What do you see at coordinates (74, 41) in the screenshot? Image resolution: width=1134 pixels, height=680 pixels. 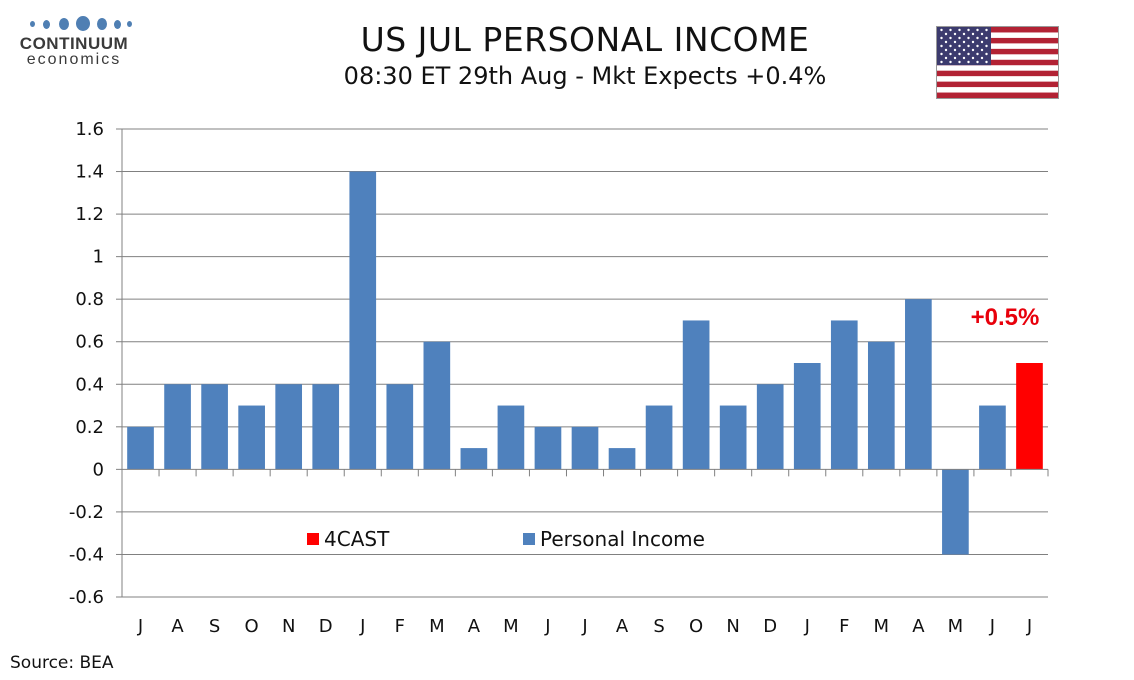 I see `brand-logo: CONTINUUM economics` at bounding box center [74, 41].